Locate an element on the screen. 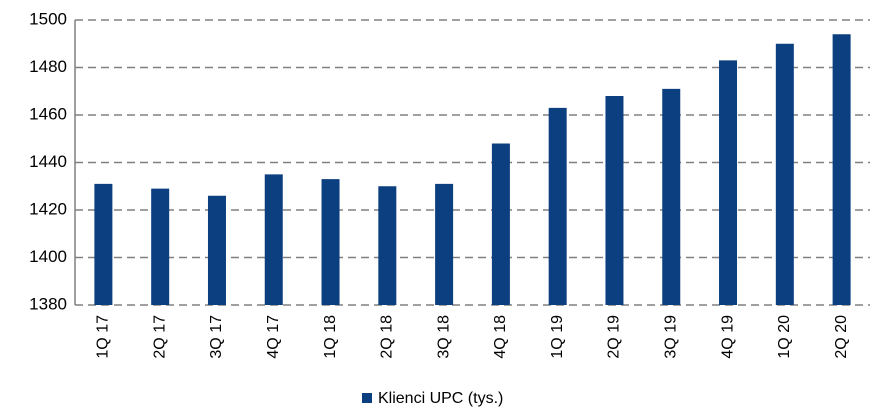 The height and width of the screenshot is (410, 871). x-tick-label: 3Q 17 is located at coordinates (216, 337).